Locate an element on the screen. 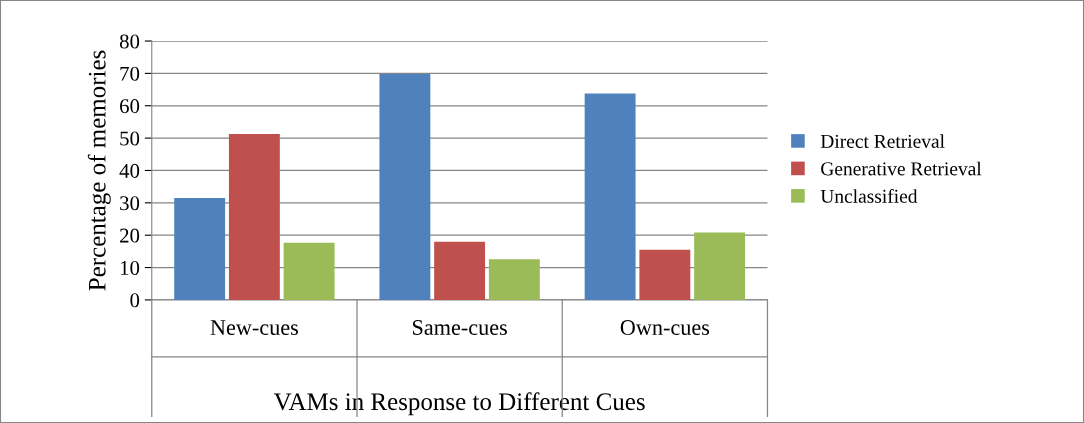 Image resolution: width=1084 pixels, height=423 pixels. y-tick-label: 0 is located at coordinates (135, 300).